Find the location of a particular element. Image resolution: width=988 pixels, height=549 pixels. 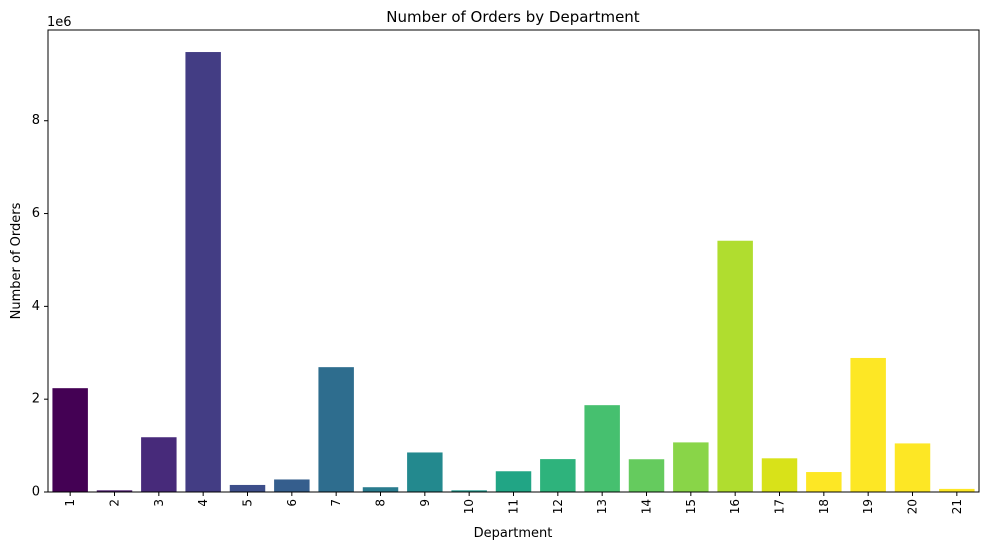

y-offset-label: 1e6 is located at coordinates (59, 22).